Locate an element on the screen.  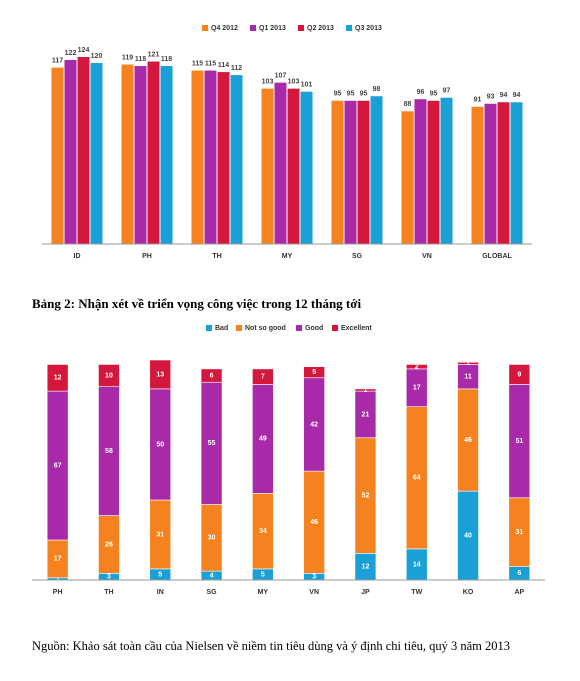
segment-label: 3 is located at coordinates (314, 577).